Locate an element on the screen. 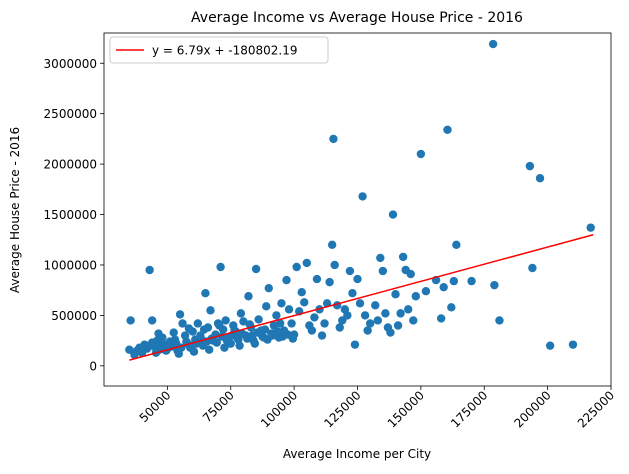  x-tick-label: 100000 is located at coordinates (279, 409).